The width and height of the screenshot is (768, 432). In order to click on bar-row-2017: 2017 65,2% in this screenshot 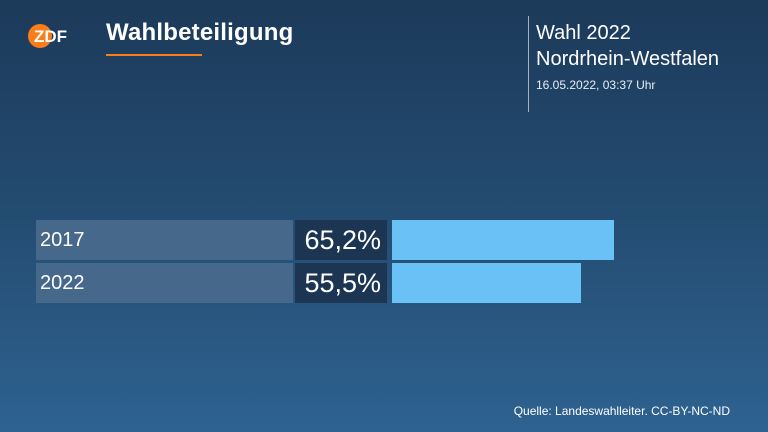, I will do `click(331, 240)`.